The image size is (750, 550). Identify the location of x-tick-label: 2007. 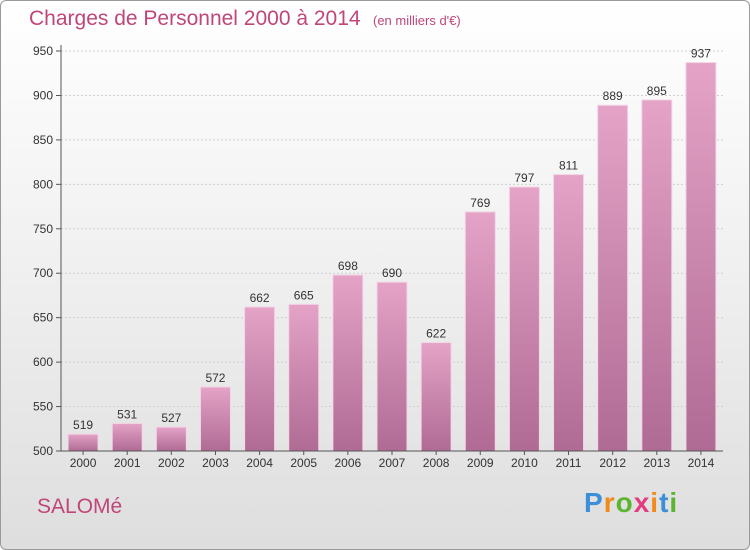
(392, 463).